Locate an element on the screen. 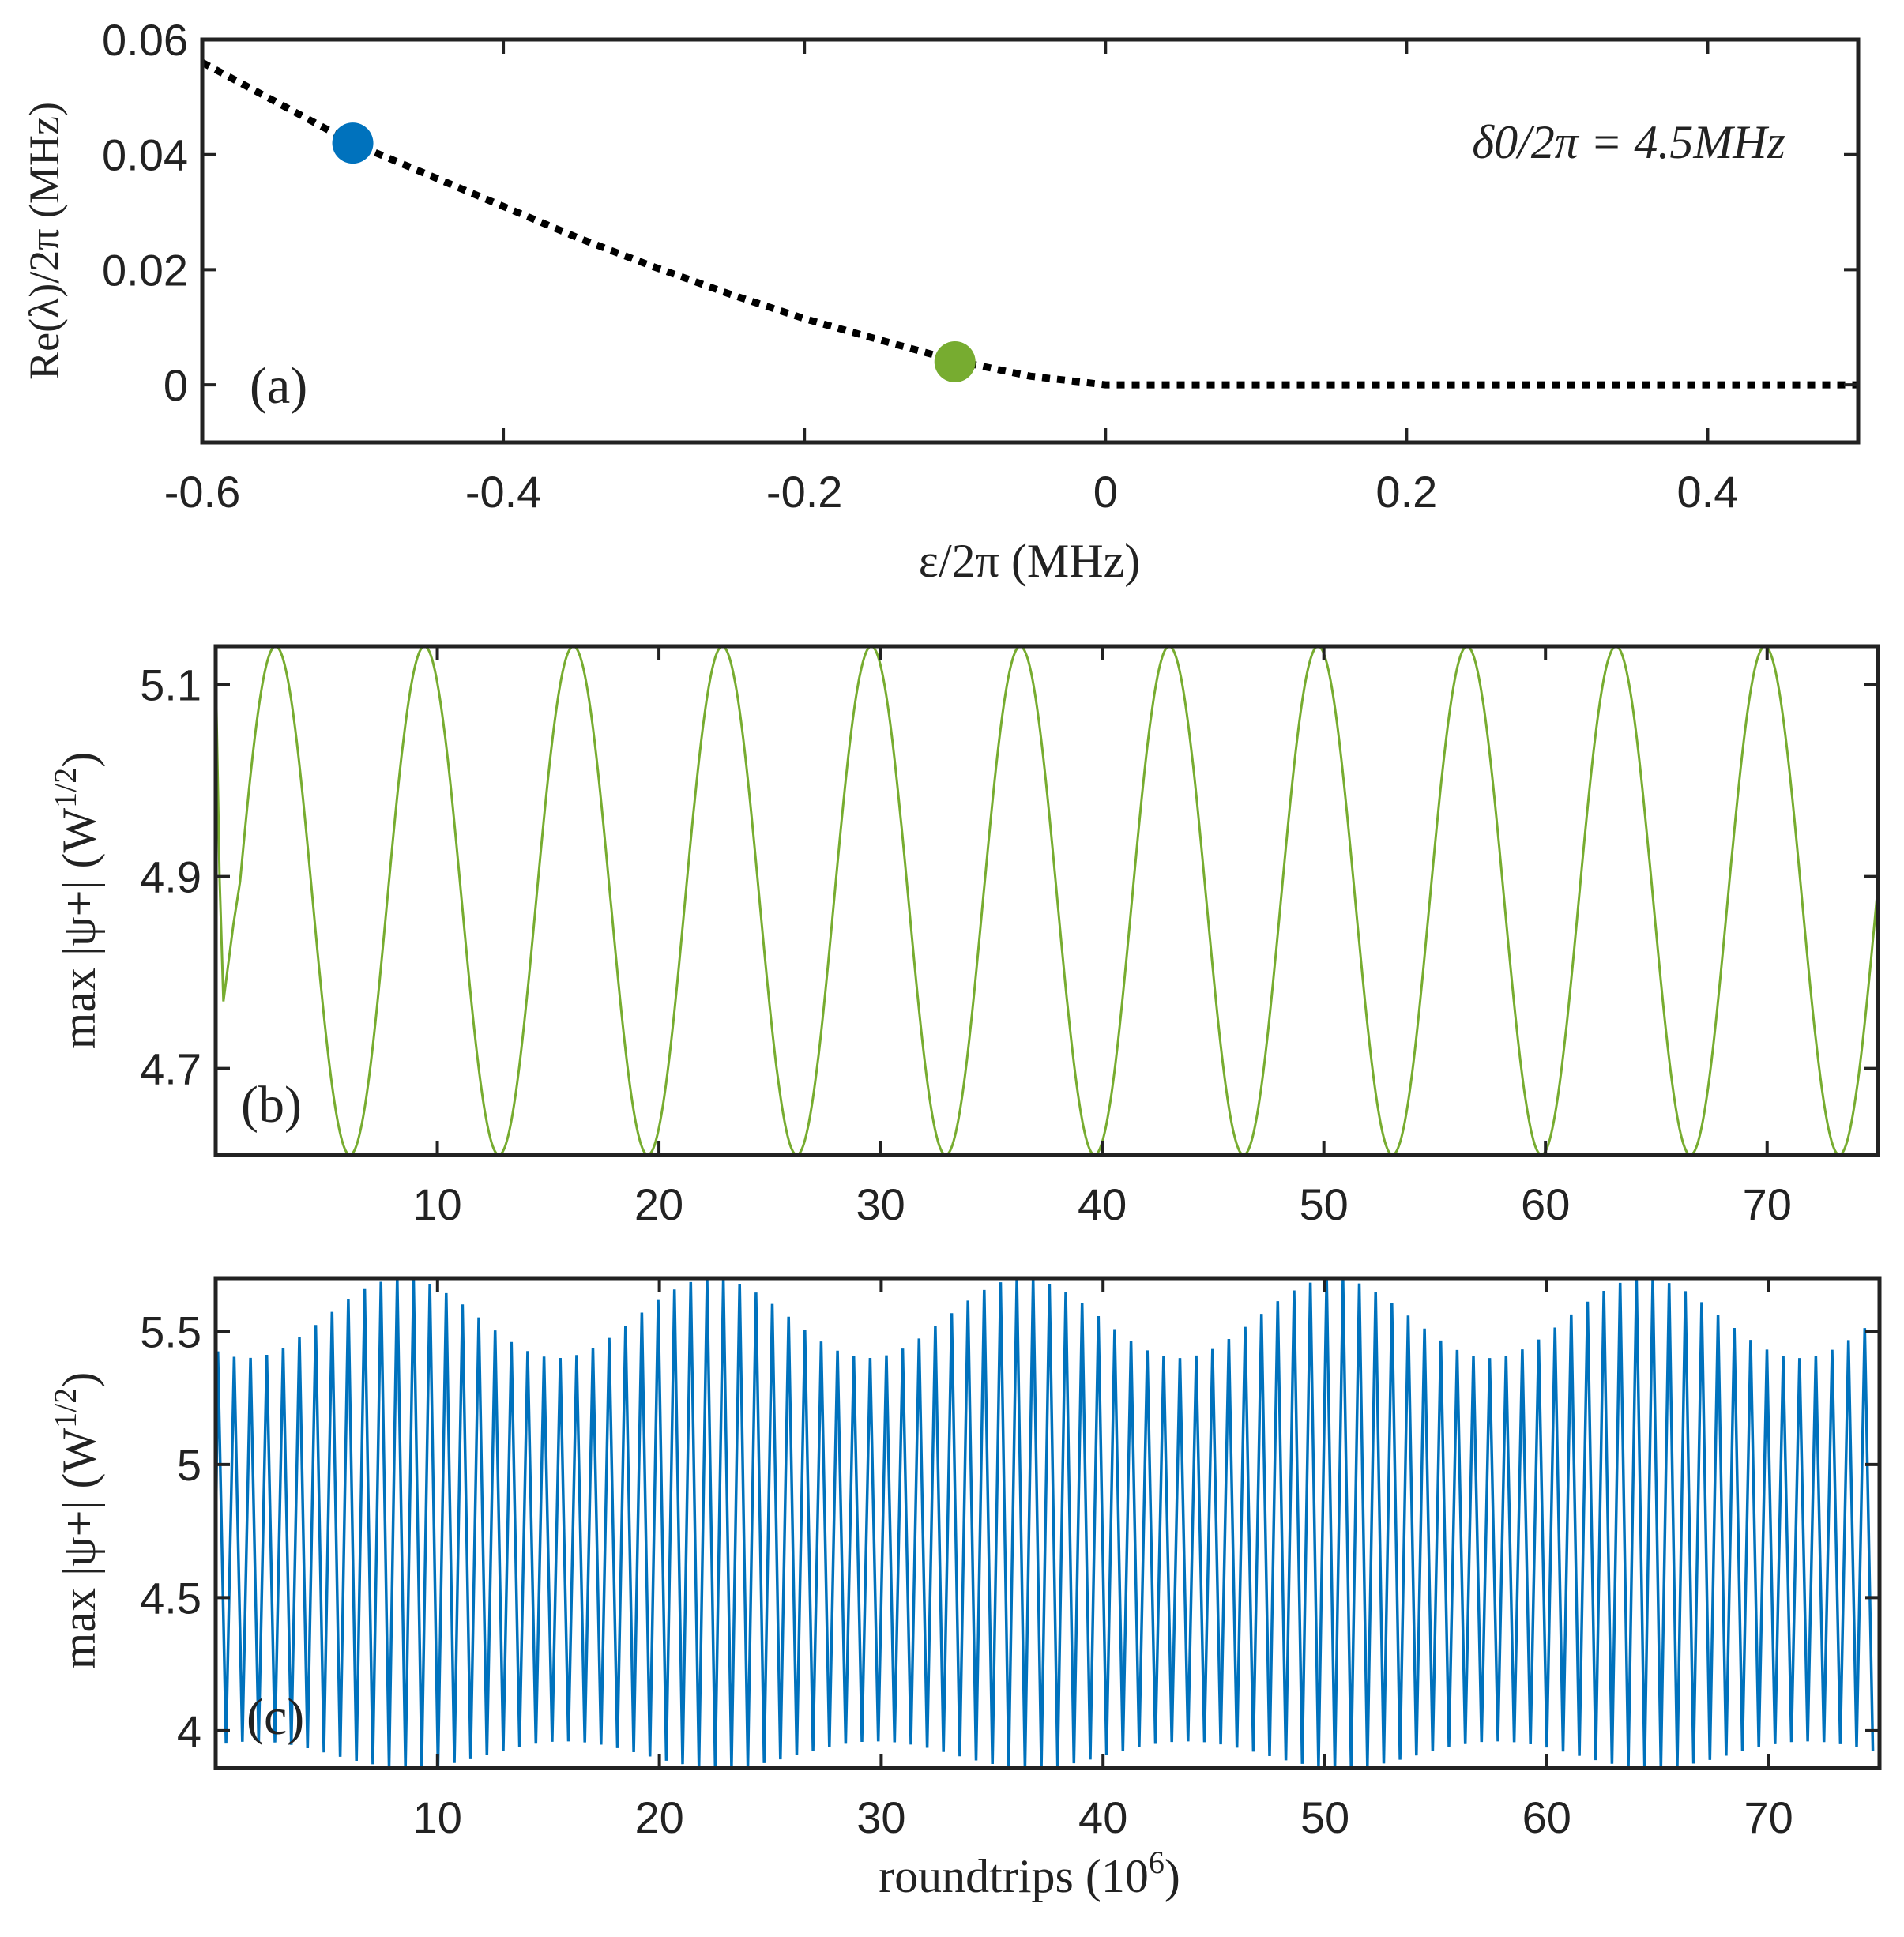 This screenshot has height=1937, width=1904. y-tick-label: 4.5 is located at coordinates (170, 1598).